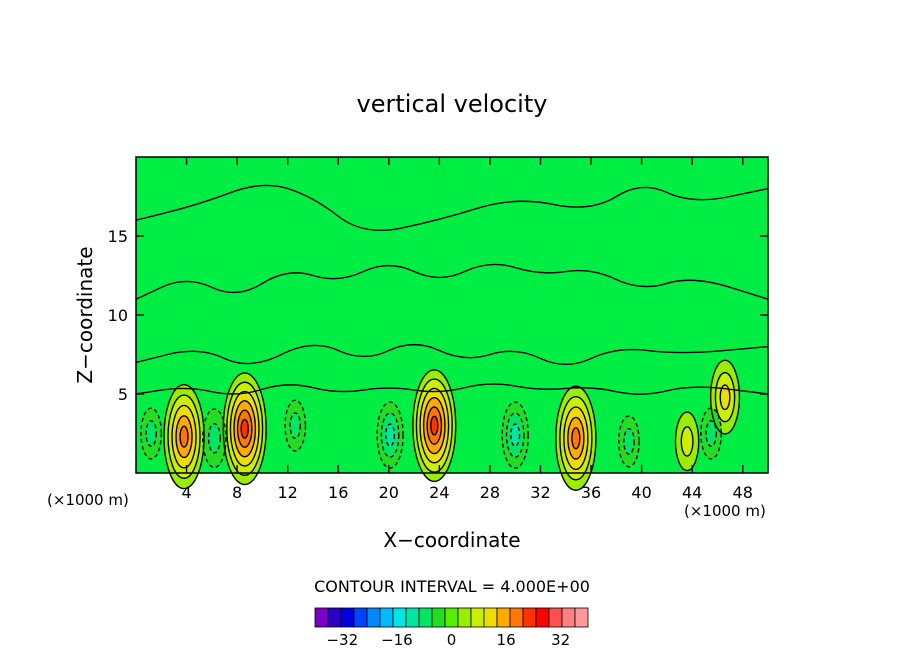  What do you see at coordinates (540, 492) in the screenshot?
I see `x-tick-label: 32` at bounding box center [540, 492].